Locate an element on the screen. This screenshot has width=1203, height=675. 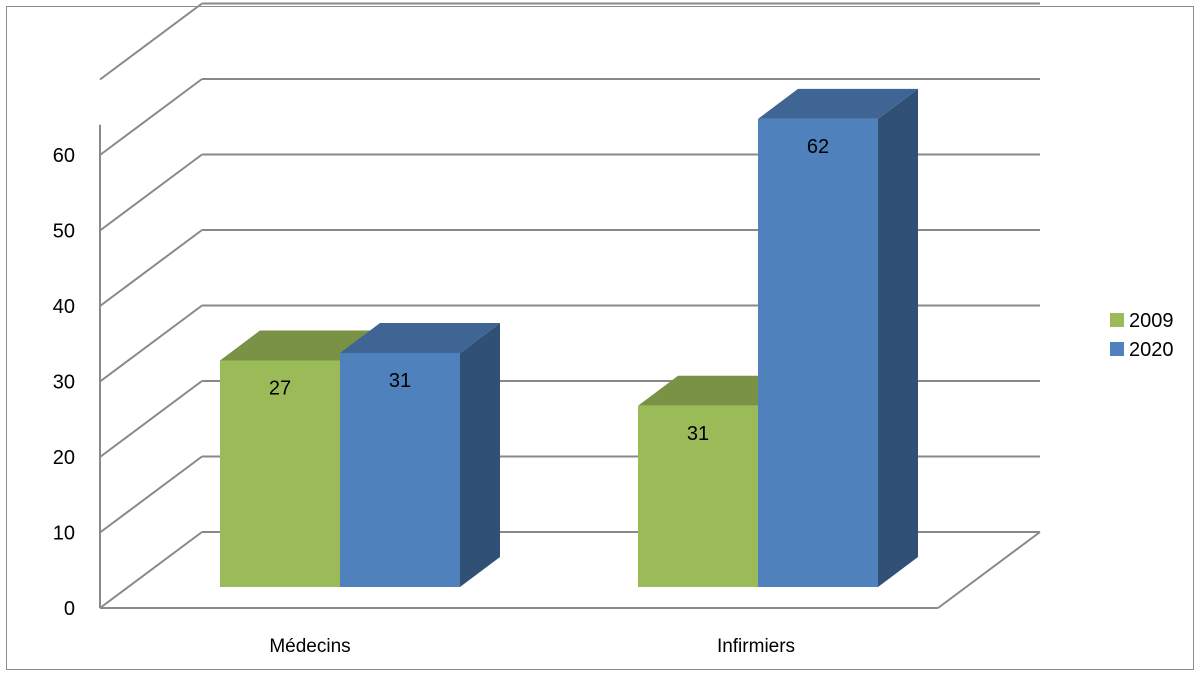
y-tick-label: 0 is located at coordinates (69, 609).